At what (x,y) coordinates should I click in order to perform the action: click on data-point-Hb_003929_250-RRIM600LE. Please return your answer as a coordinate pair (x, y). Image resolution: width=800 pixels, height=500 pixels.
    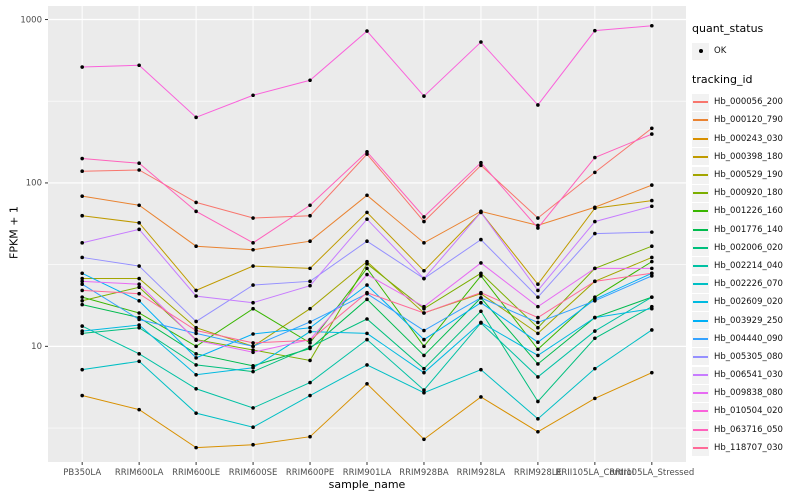
    Looking at the image, I should click on (196, 358).